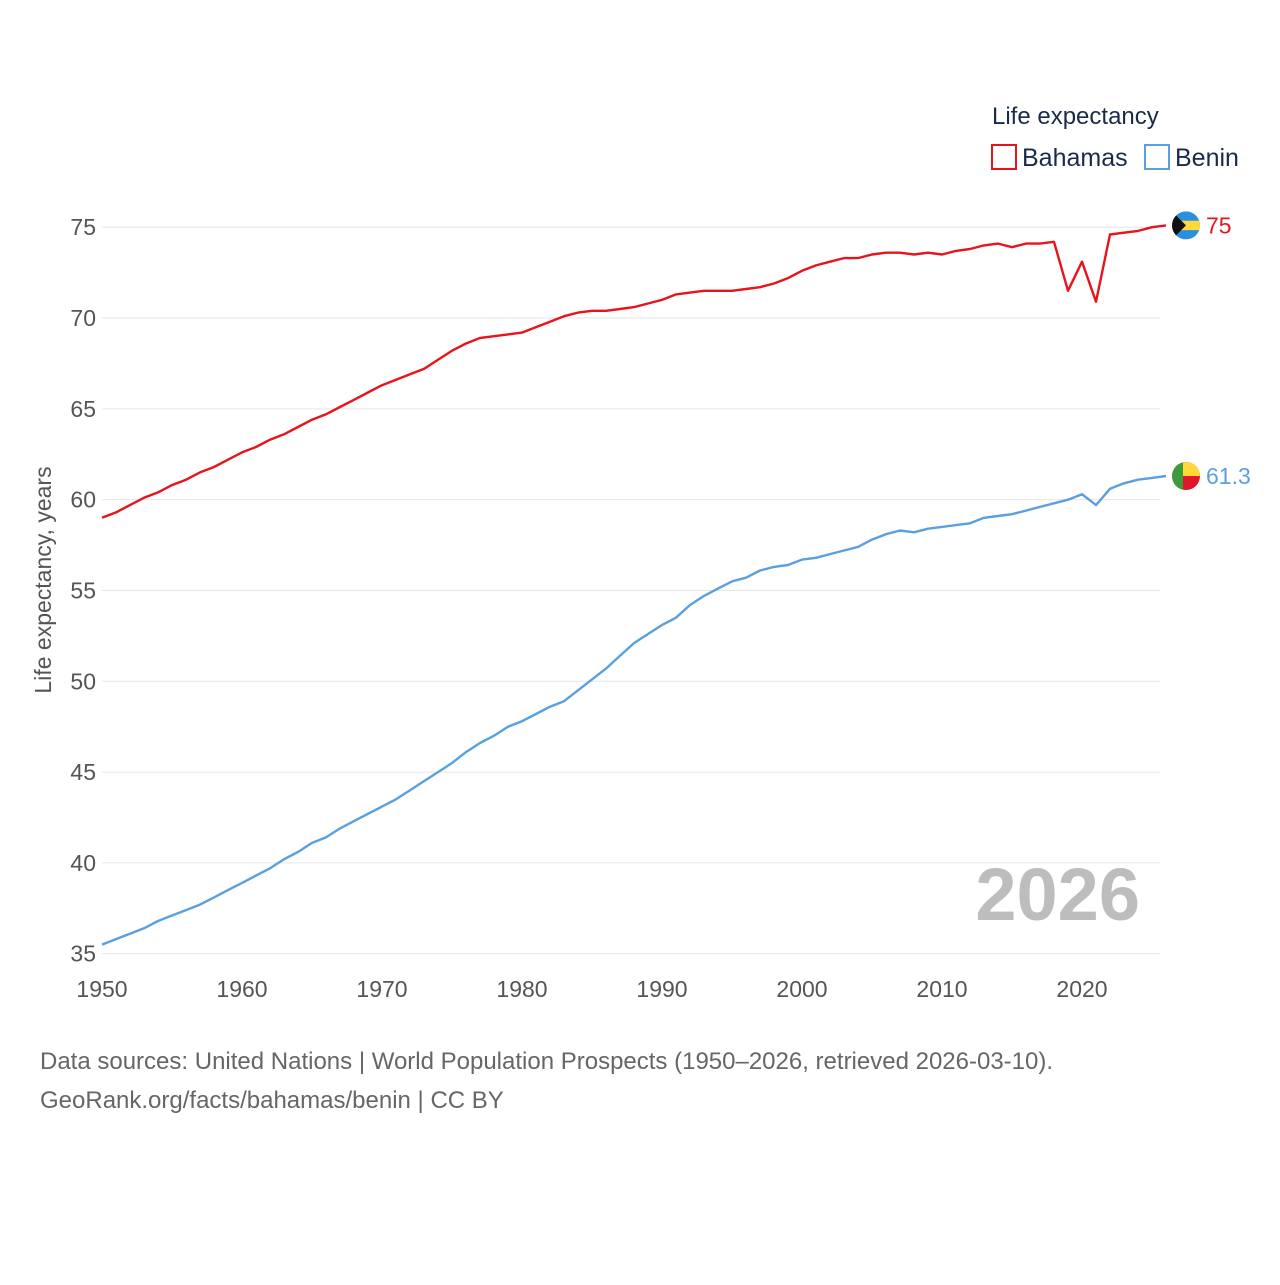  What do you see at coordinates (83, 318) in the screenshot?
I see `y-tick-label: 70` at bounding box center [83, 318].